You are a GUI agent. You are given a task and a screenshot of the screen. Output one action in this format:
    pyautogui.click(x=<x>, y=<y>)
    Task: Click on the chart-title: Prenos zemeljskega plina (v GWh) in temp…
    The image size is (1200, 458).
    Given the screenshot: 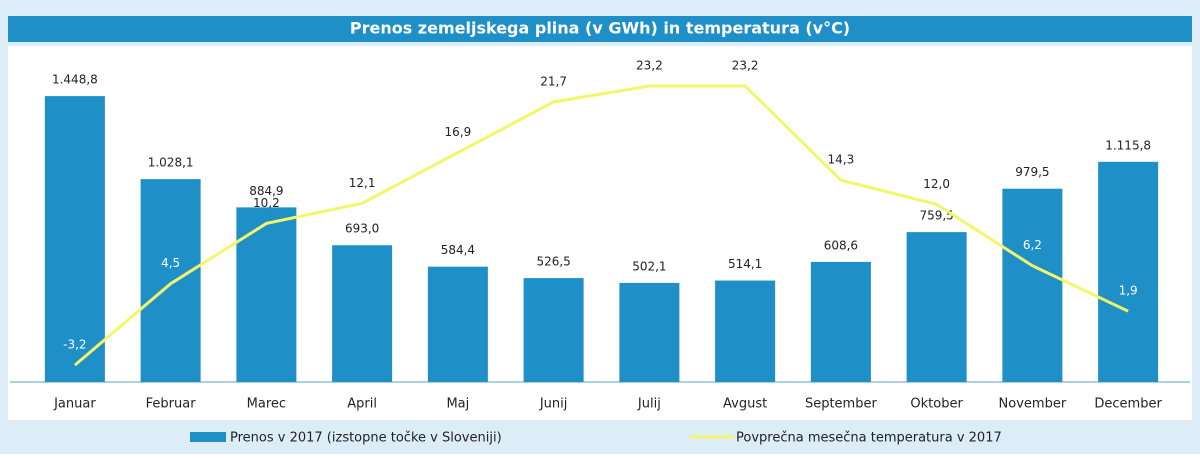 What is the action you would take?
    pyautogui.click(x=600, y=28)
    